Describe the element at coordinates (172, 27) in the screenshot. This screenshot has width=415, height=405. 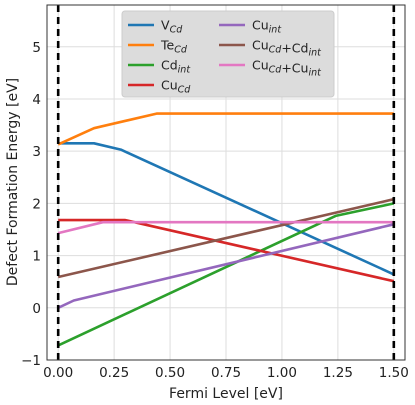
I see `legend-entry-0: VCd` at that location.